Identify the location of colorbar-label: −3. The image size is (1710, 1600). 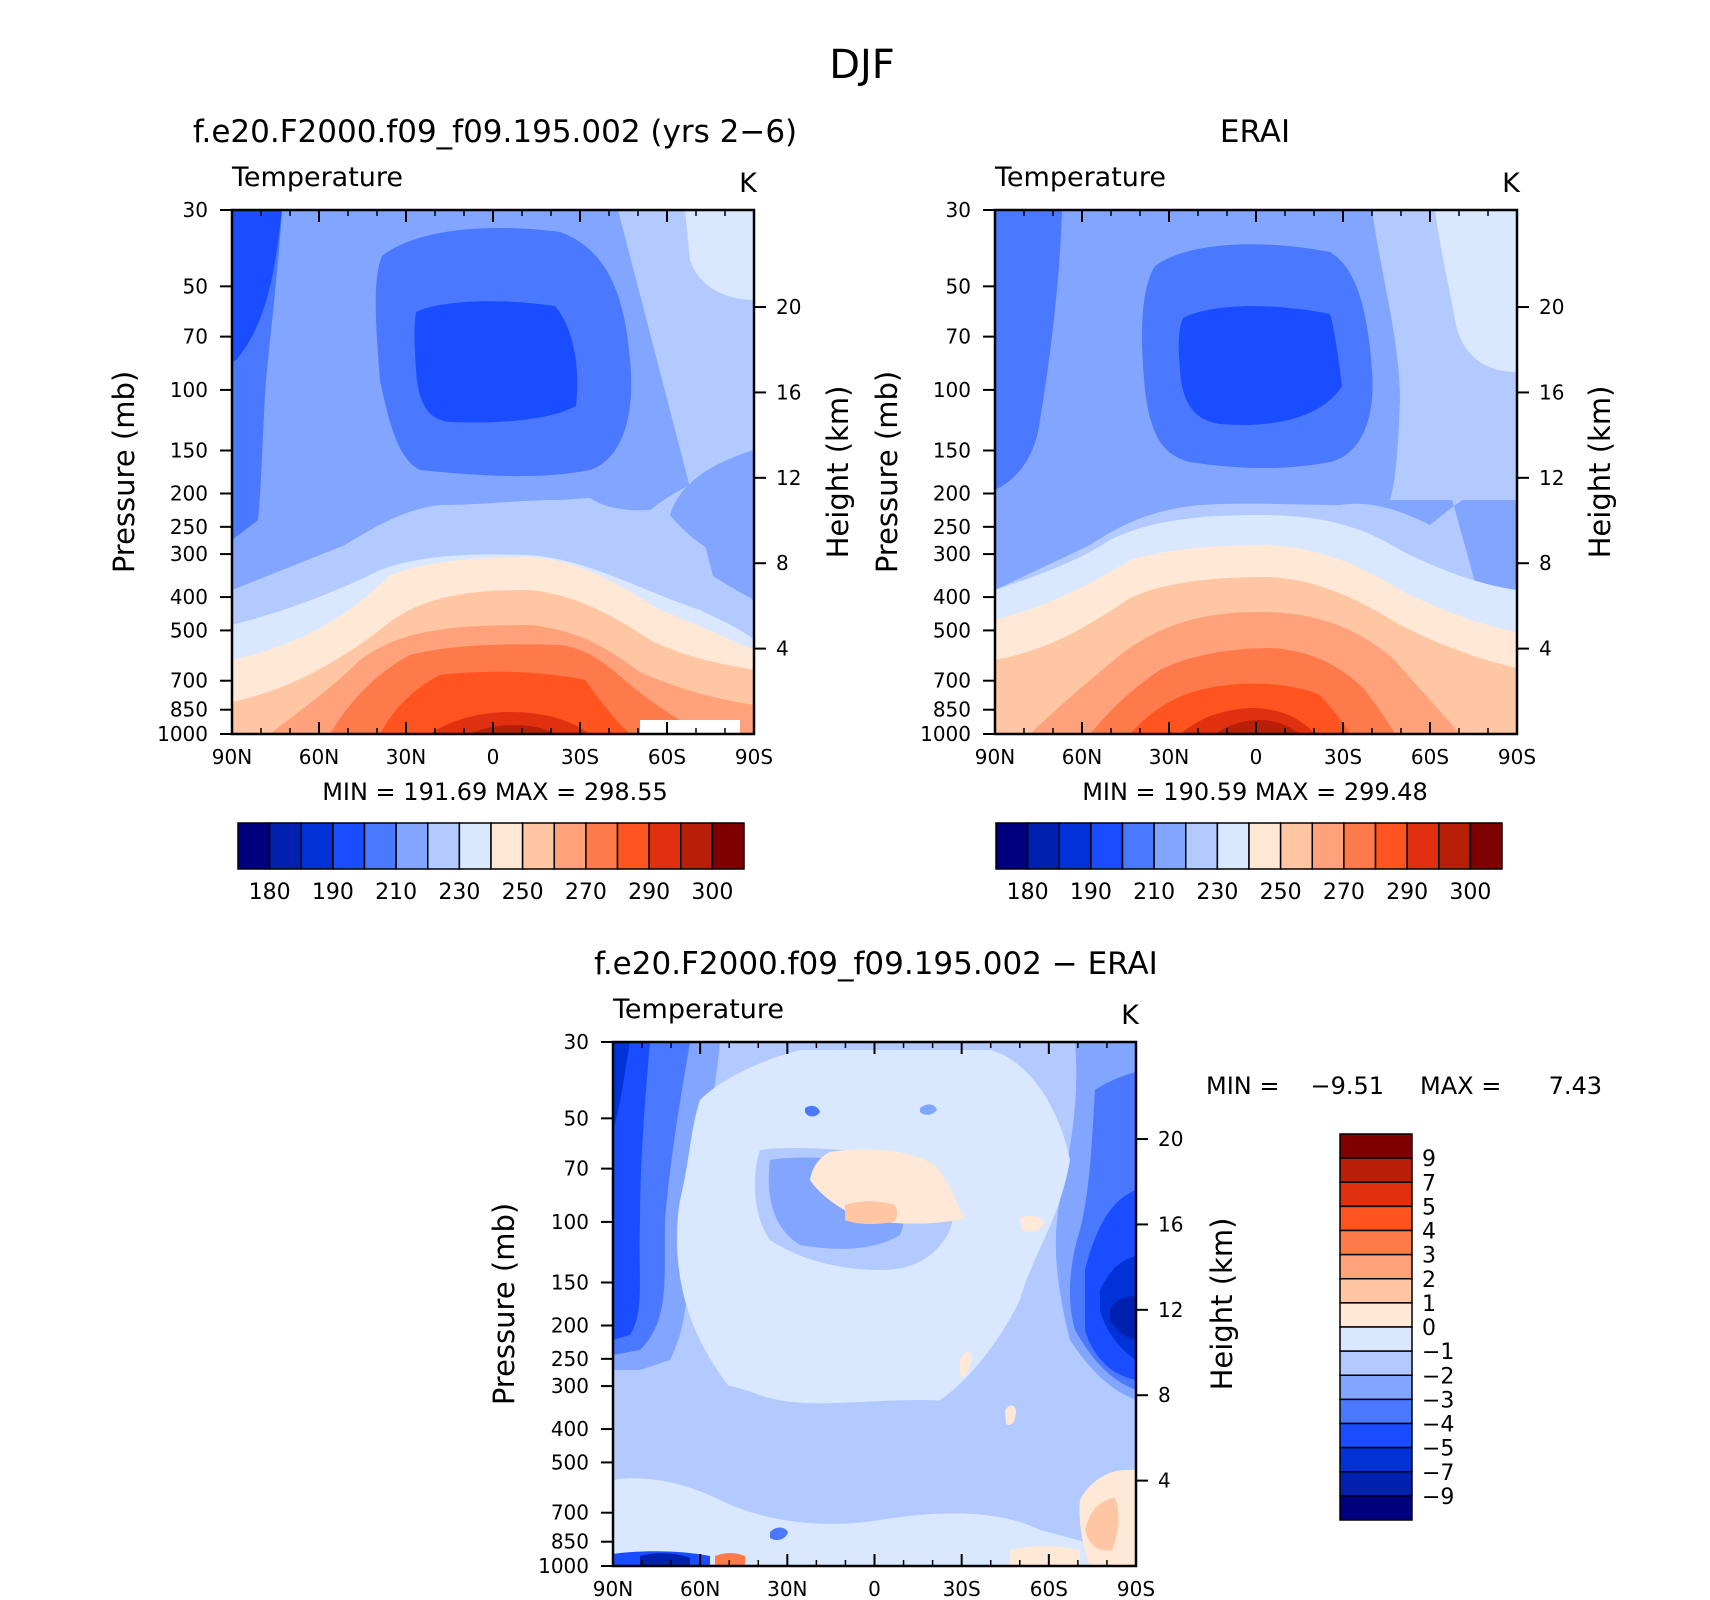
(1438, 1400).